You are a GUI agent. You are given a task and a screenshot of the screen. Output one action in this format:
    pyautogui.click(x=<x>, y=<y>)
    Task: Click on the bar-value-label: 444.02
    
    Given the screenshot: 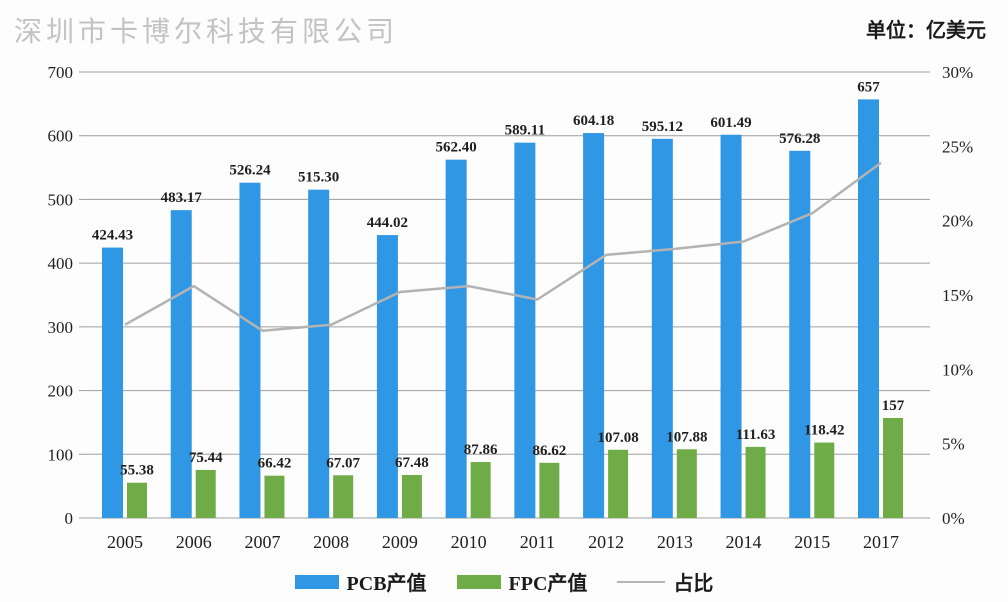 What is the action you would take?
    pyautogui.click(x=387, y=223)
    